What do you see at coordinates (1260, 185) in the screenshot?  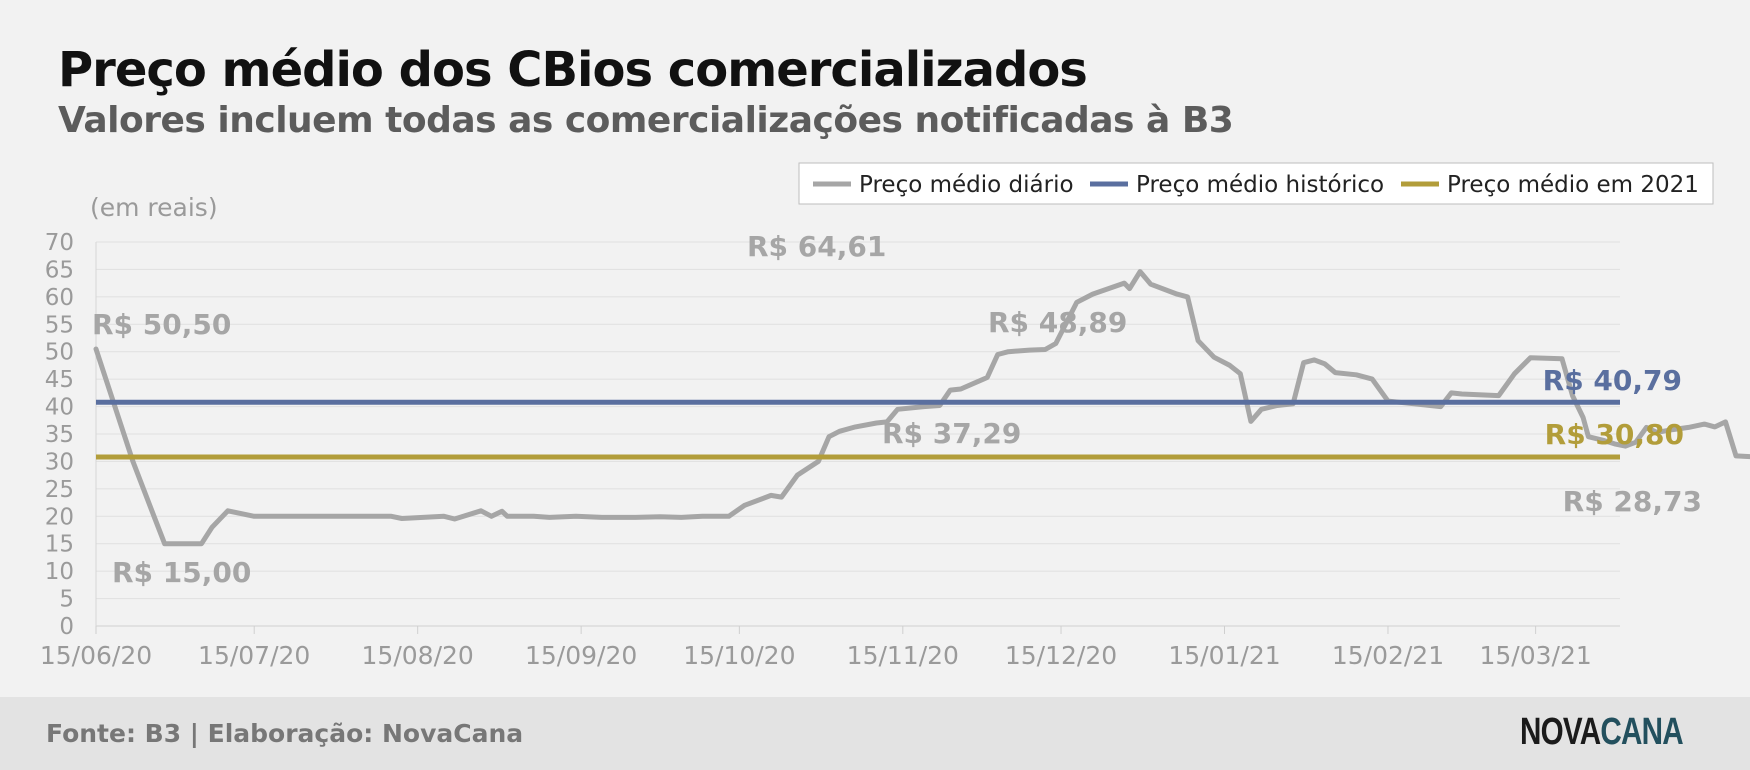 I see `legend-label: Preço médio histórico` at bounding box center [1260, 185].